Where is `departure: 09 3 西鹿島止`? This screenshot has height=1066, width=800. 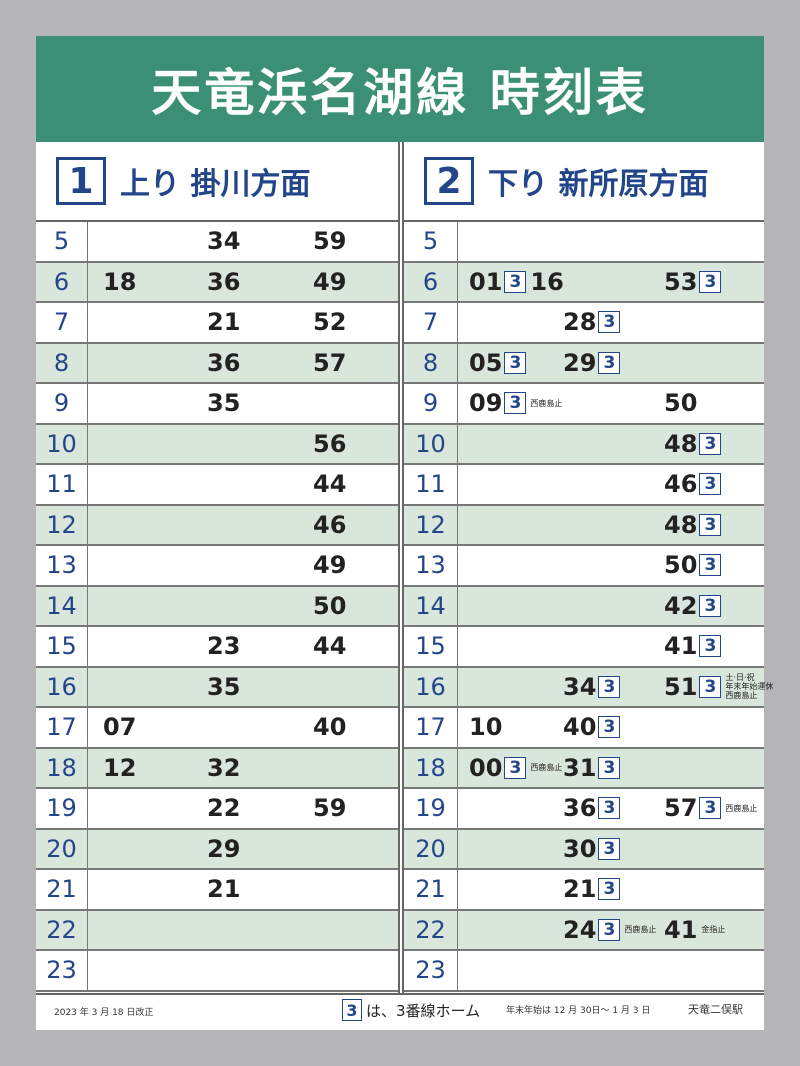 departure: 09 3 西鹿島止 is located at coordinates (515, 403).